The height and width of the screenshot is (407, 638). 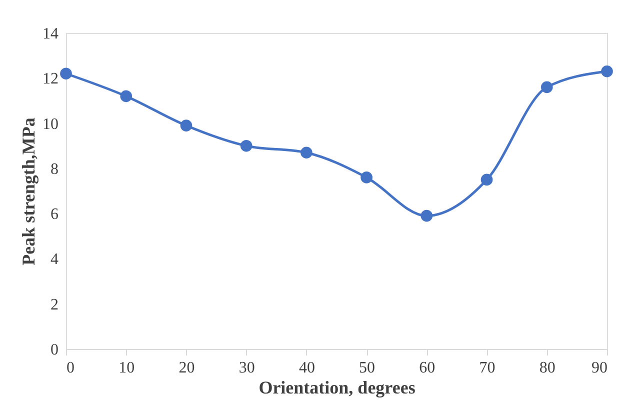 What do you see at coordinates (306, 368) in the screenshot?
I see `x-tick-label: 40` at bounding box center [306, 368].